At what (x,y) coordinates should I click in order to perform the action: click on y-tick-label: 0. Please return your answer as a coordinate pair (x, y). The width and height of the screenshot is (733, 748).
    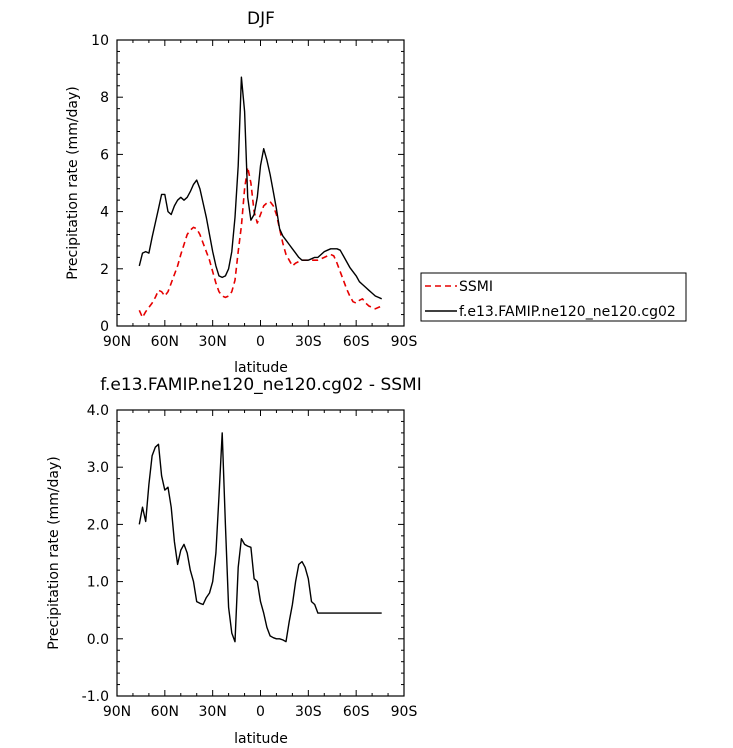
    Looking at the image, I should click on (104, 327).